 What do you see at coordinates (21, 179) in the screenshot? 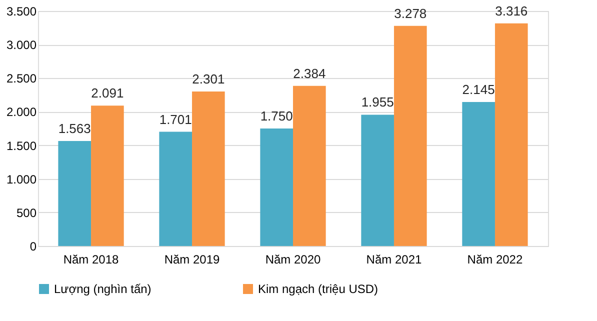
I see `y-tick-label: 1.000` at bounding box center [21, 179].